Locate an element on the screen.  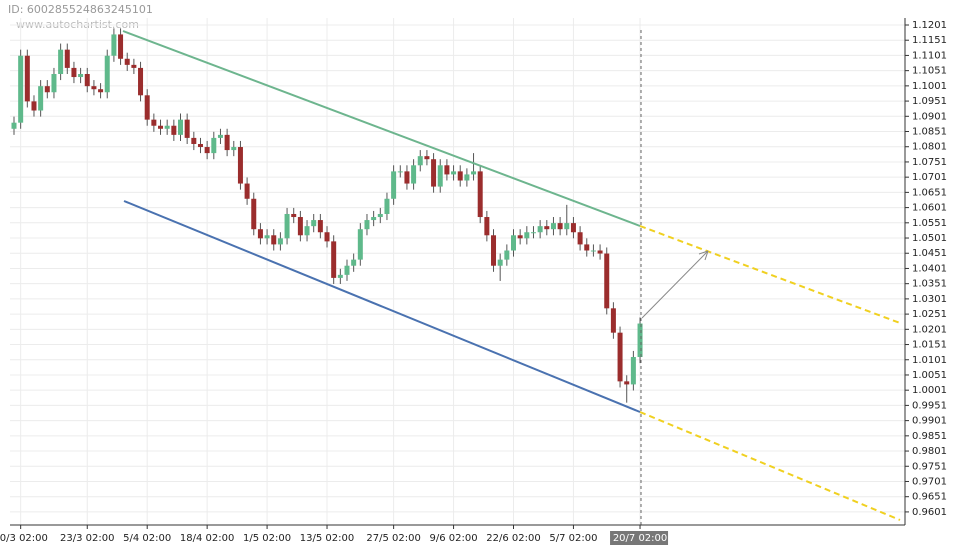
y-tick-label: 0.9751 is located at coordinates (929, 466).